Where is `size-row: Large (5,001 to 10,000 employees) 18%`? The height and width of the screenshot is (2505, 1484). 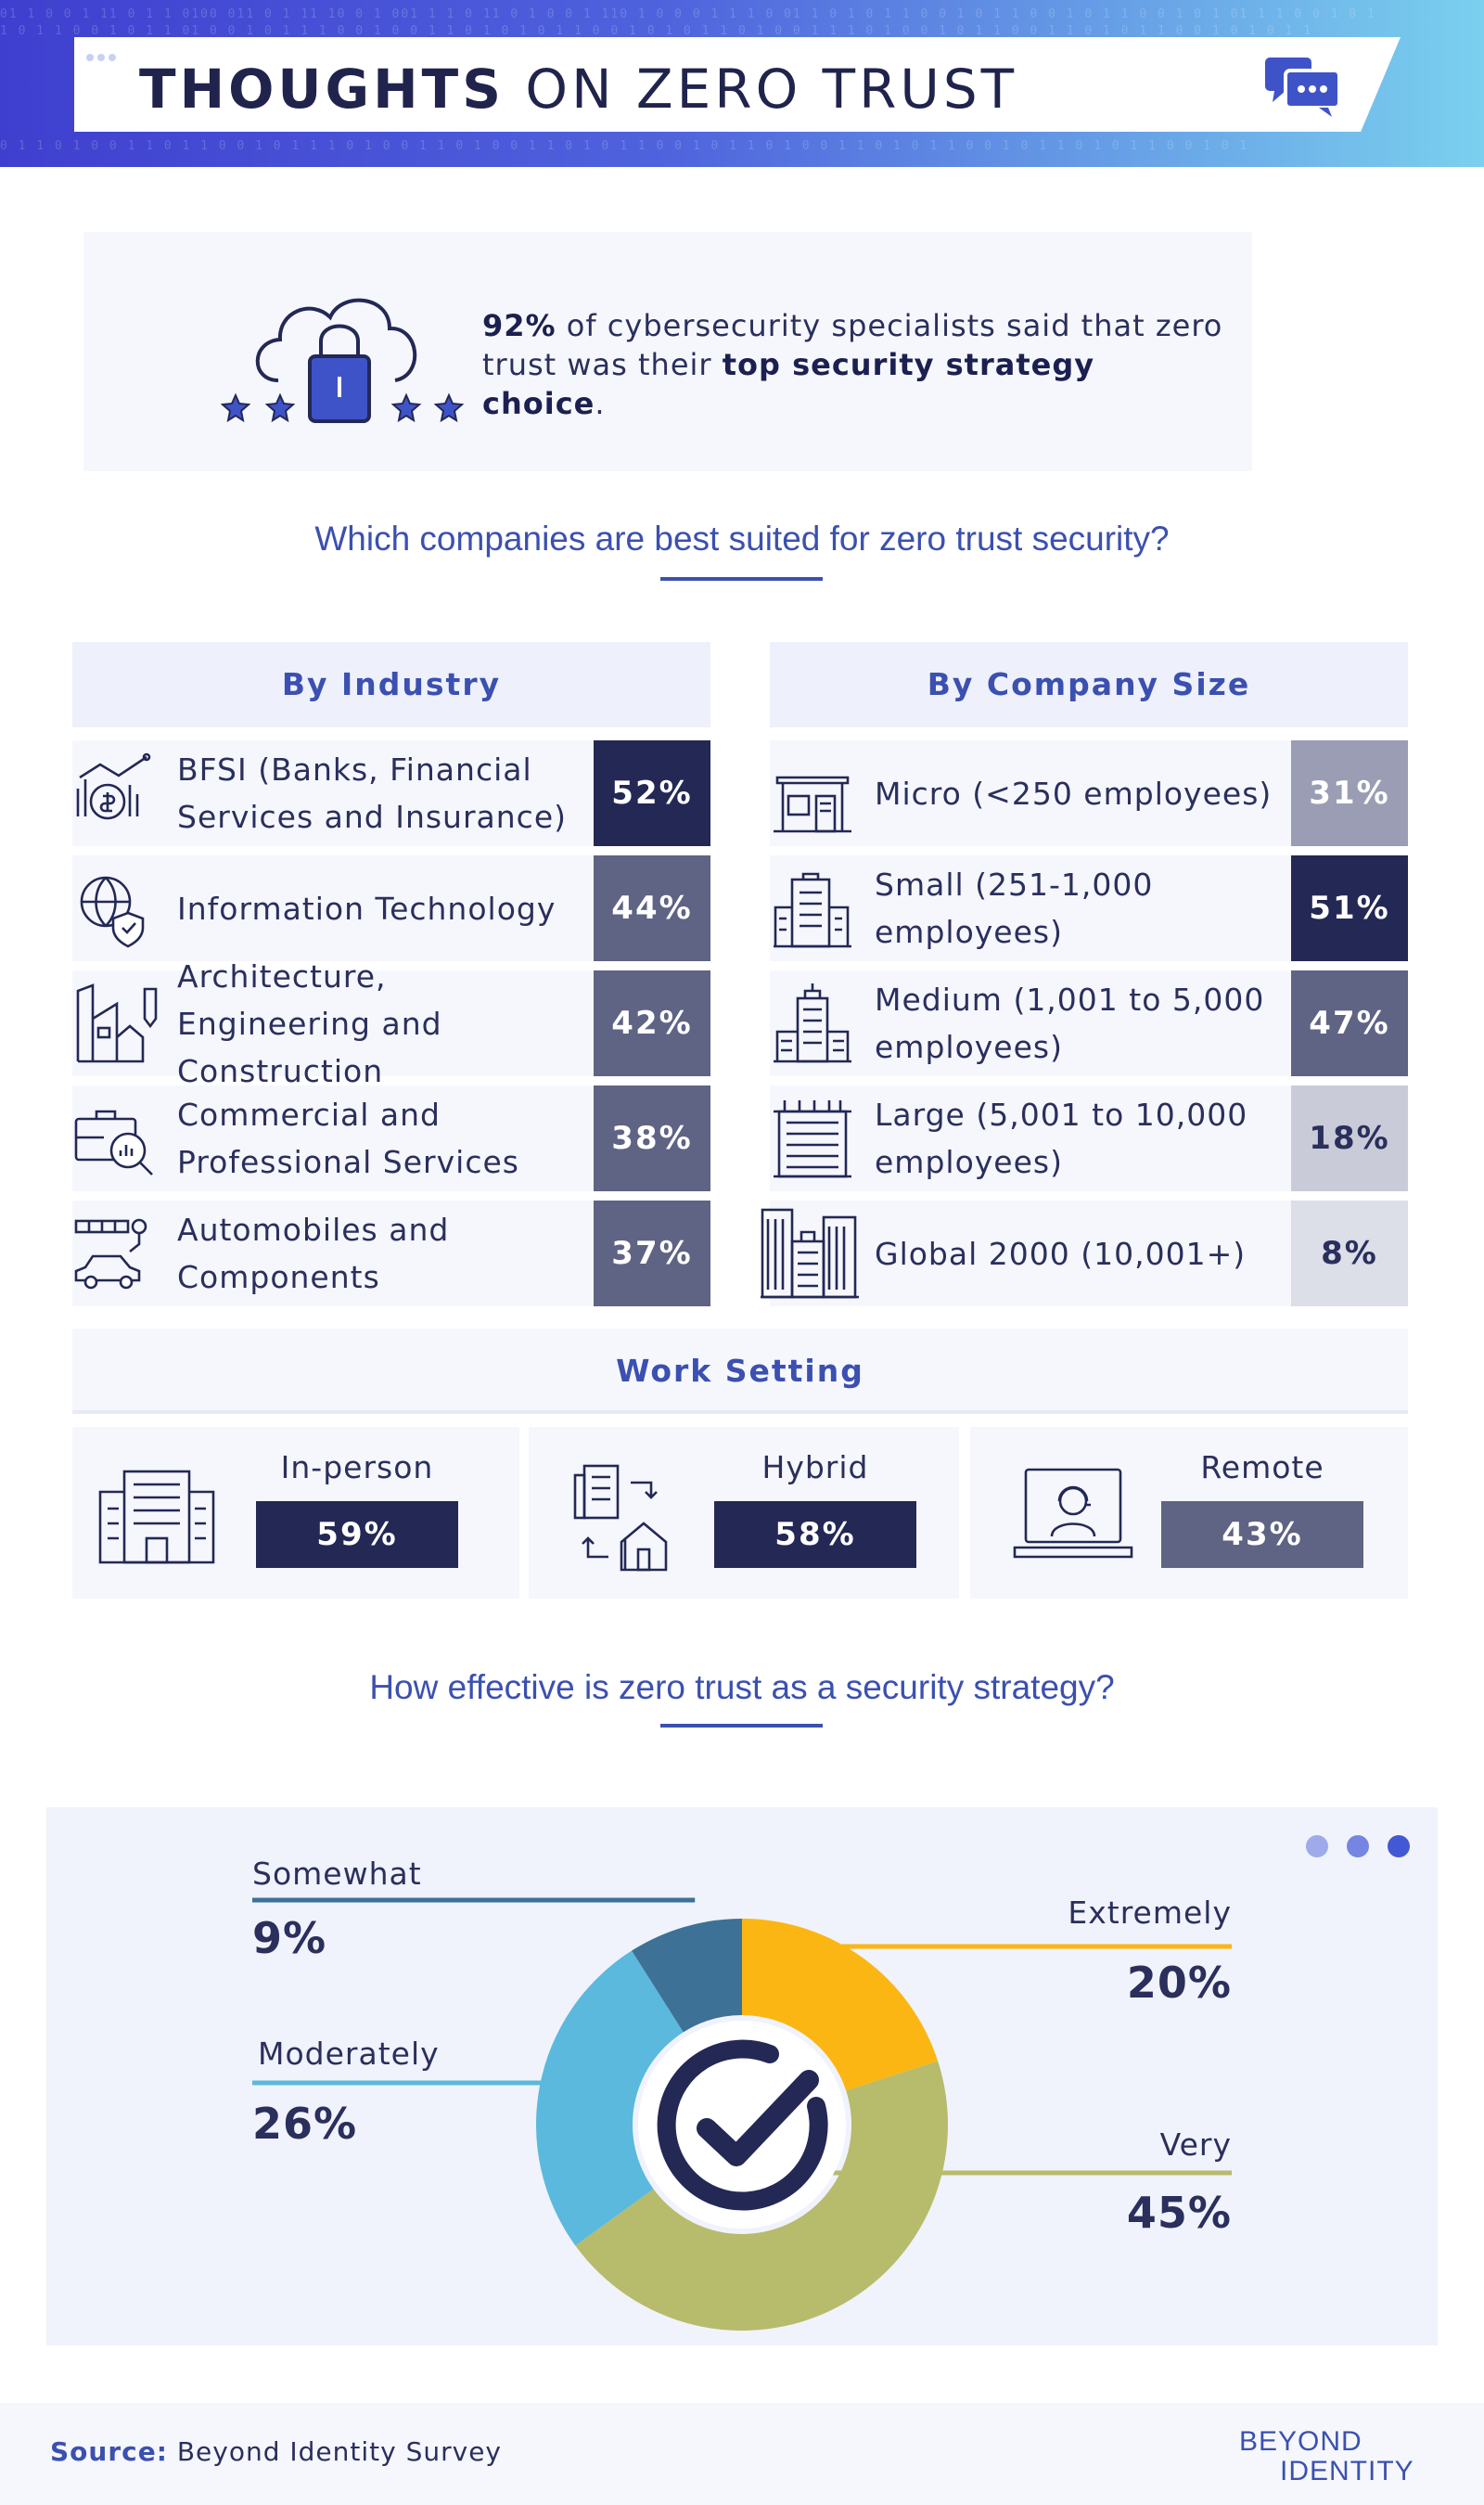 size-row: Large (5,001 to 10,000 employees) 18% is located at coordinates (1089, 1139).